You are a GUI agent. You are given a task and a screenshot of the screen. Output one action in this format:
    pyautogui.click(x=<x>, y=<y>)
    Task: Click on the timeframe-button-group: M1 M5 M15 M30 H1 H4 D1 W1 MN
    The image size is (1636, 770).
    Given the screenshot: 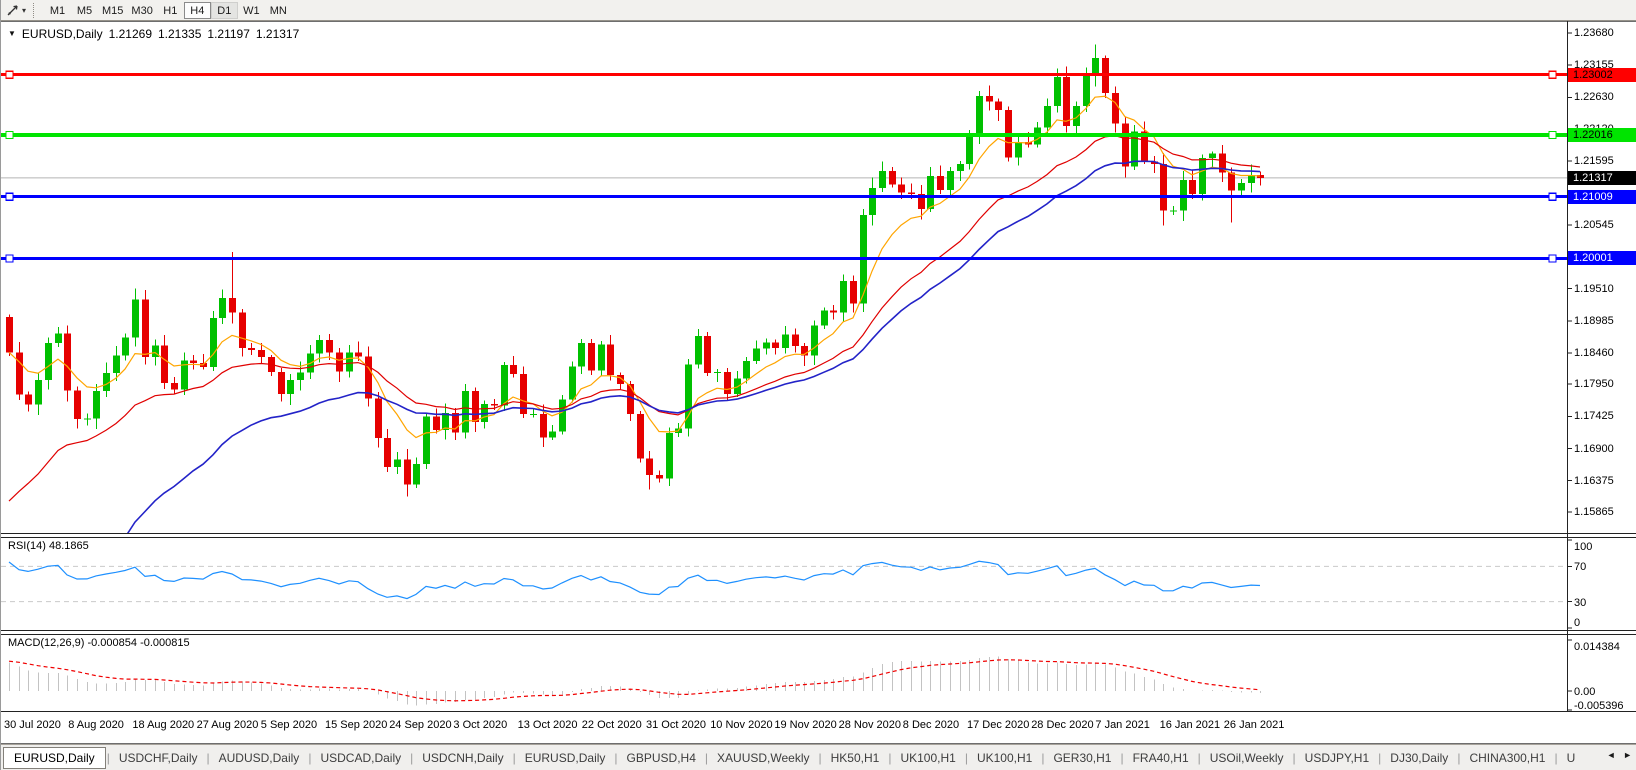 What is the action you would take?
    pyautogui.click(x=168, y=10)
    